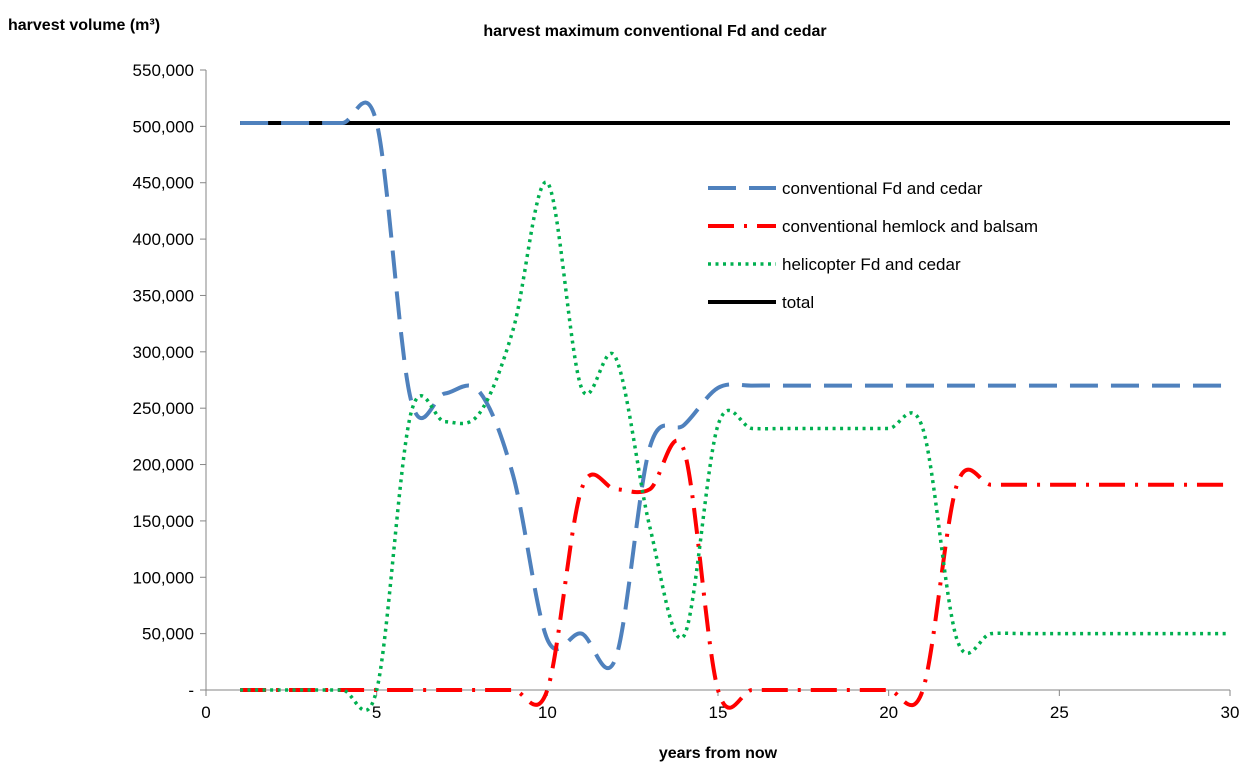  What do you see at coordinates (718, 753) in the screenshot?
I see `x-axis-title: years from now` at bounding box center [718, 753].